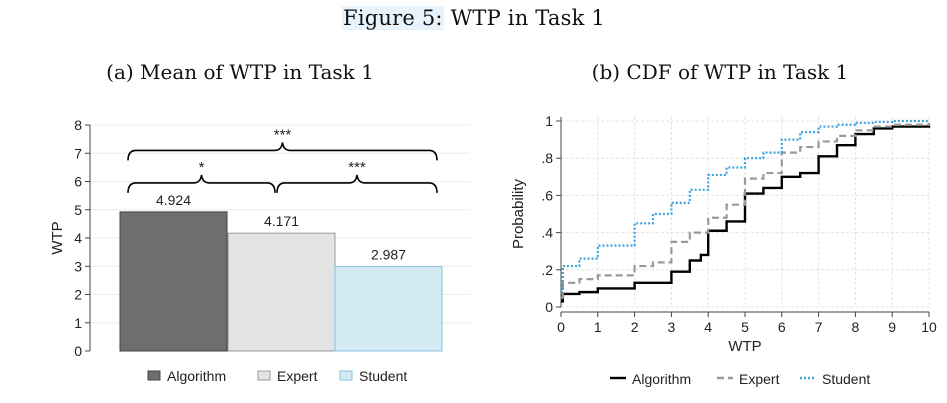  What do you see at coordinates (819, 327) in the screenshot?
I see `x-tick-label: 7` at bounding box center [819, 327].